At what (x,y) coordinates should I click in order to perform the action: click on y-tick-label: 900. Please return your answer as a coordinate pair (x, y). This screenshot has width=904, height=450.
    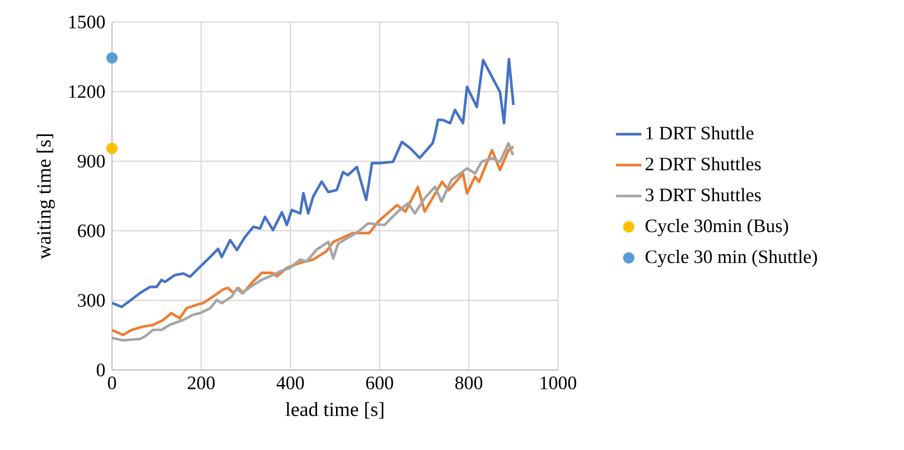
    Looking at the image, I should click on (91, 161).